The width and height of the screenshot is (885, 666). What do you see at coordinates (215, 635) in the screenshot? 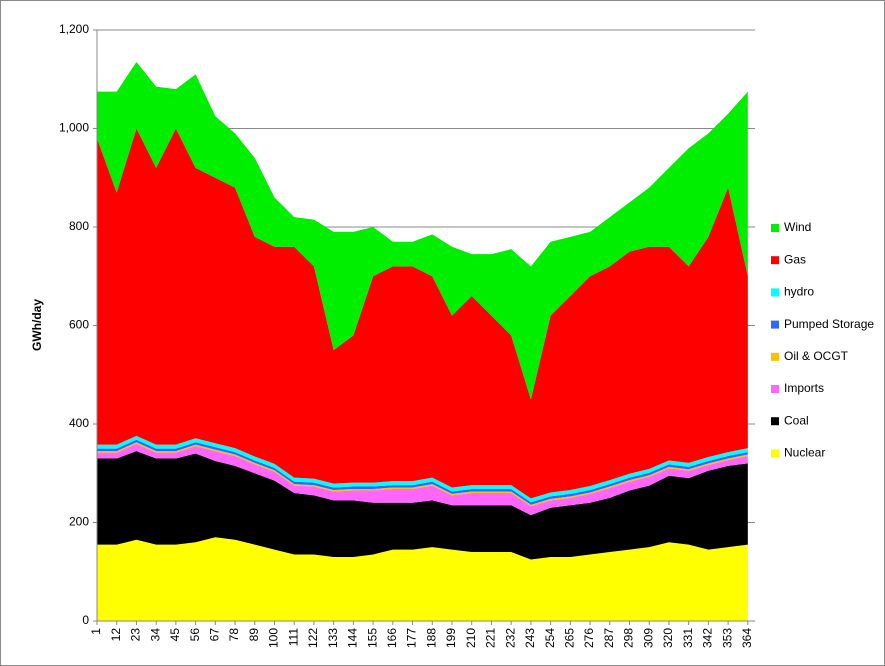
I see `x-tick-label: 67` at bounding box center [215, 635].